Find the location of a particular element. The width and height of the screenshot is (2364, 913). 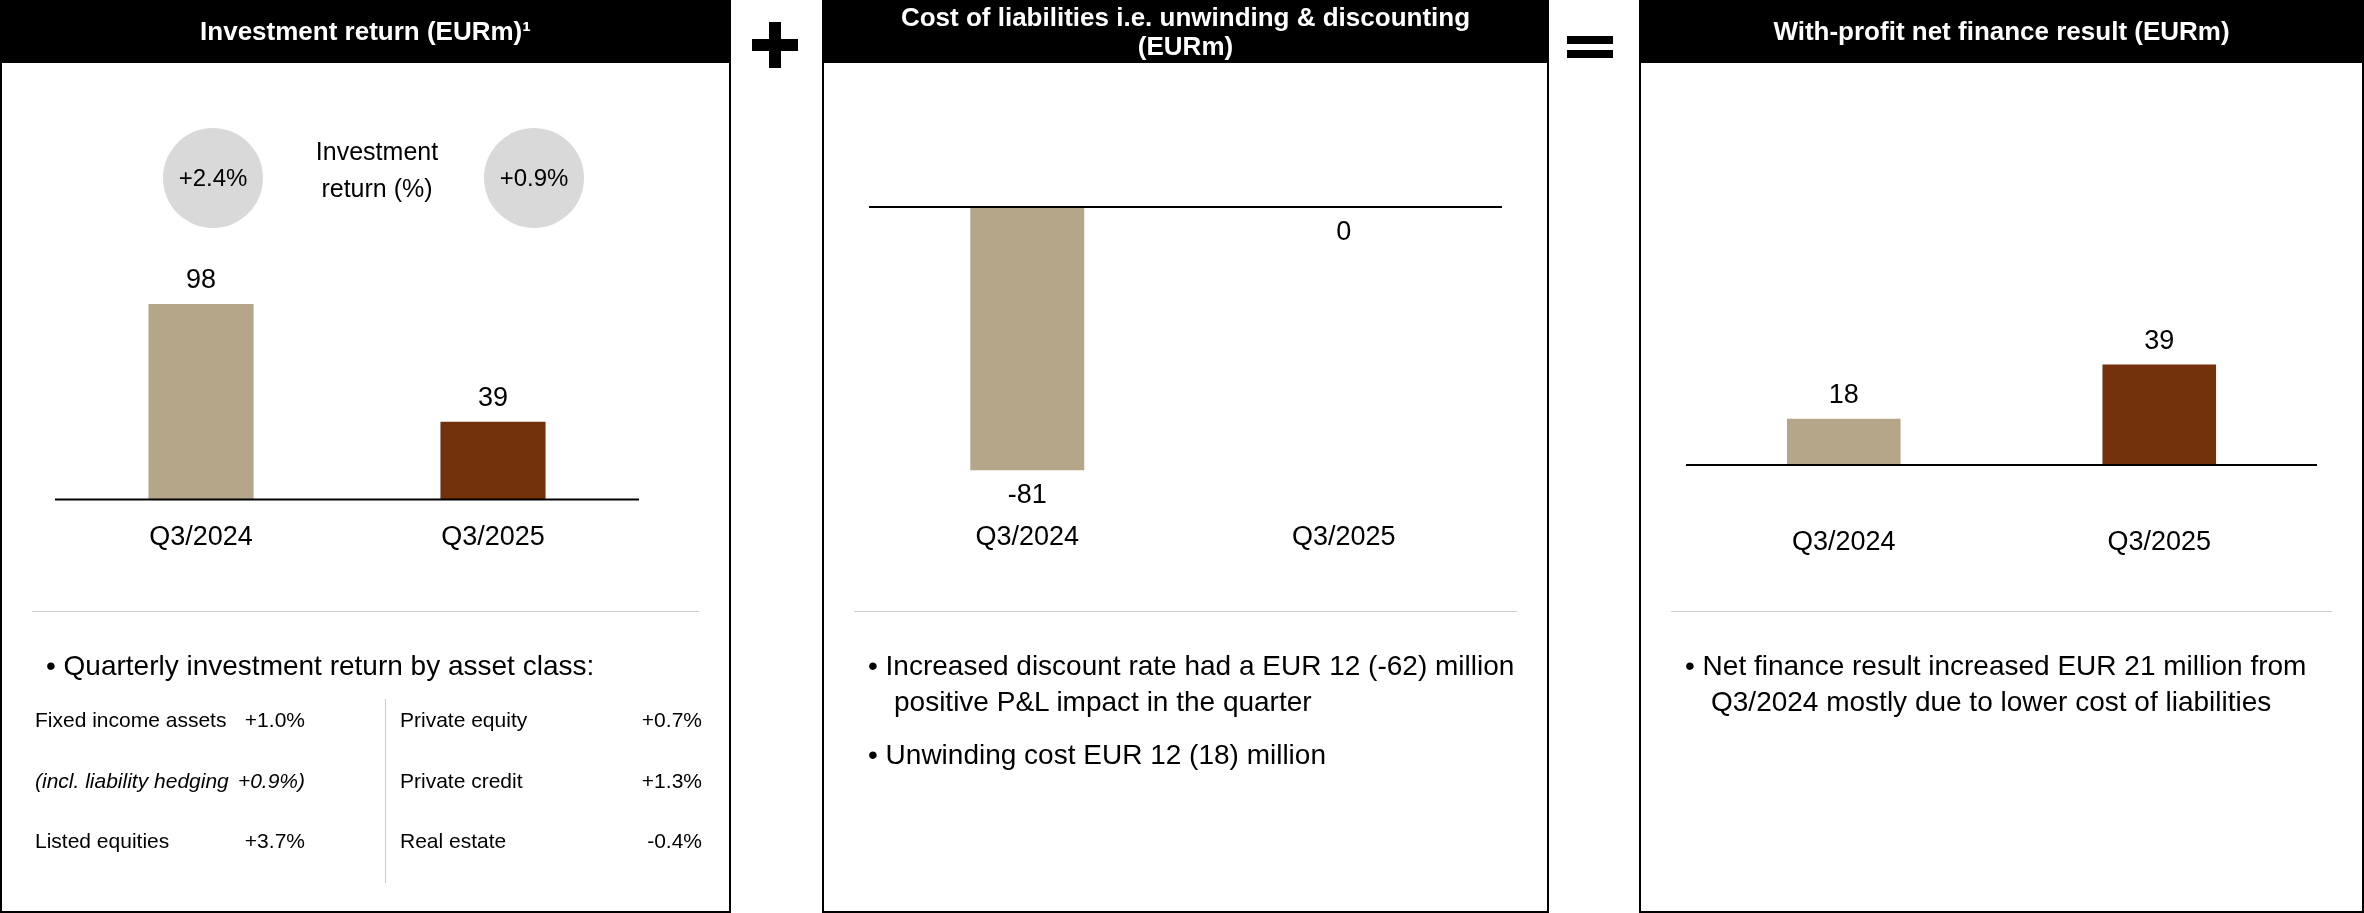

text: Investment return (%) is located at coordinates (377, 170).